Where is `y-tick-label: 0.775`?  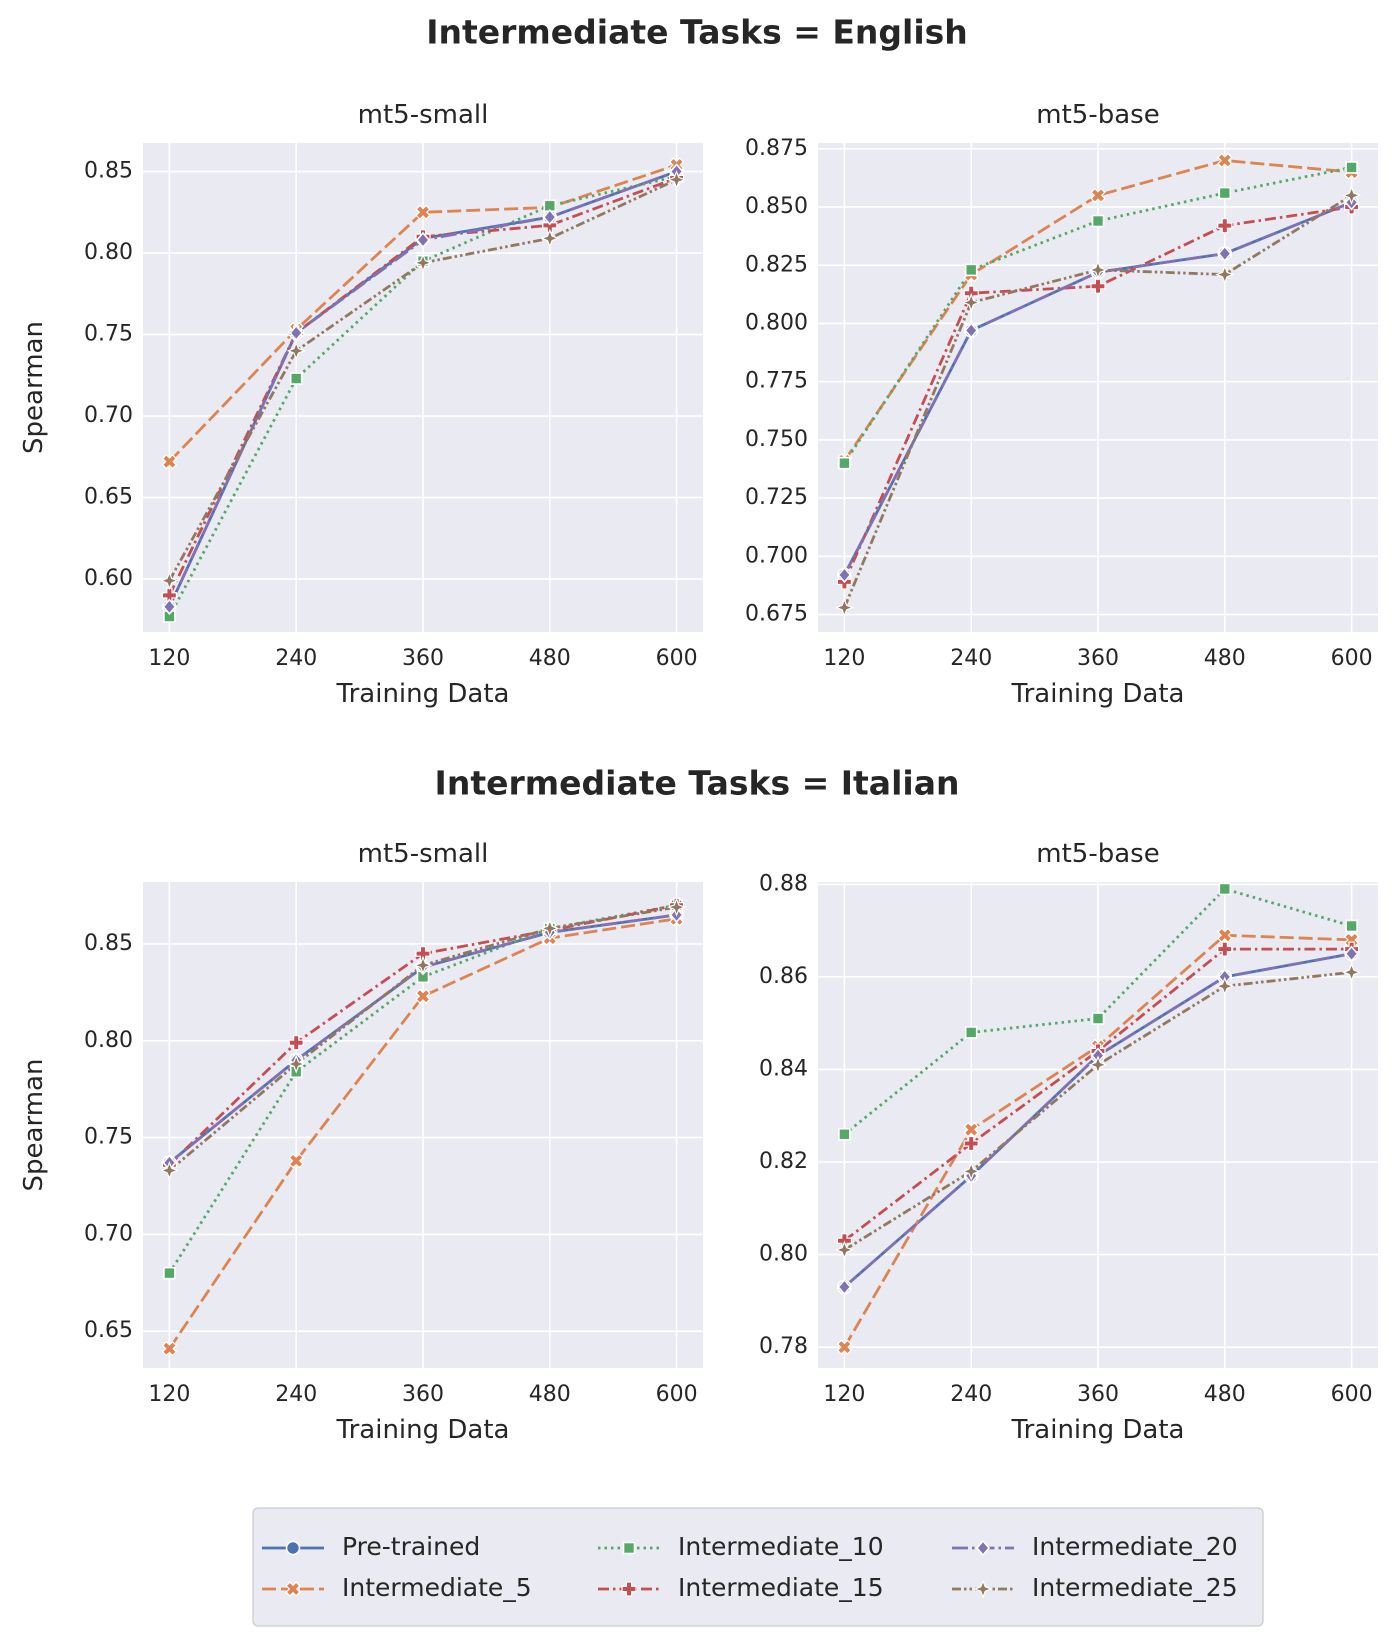
y-tick-label: 0.775 is located at coordinates (776, 381).